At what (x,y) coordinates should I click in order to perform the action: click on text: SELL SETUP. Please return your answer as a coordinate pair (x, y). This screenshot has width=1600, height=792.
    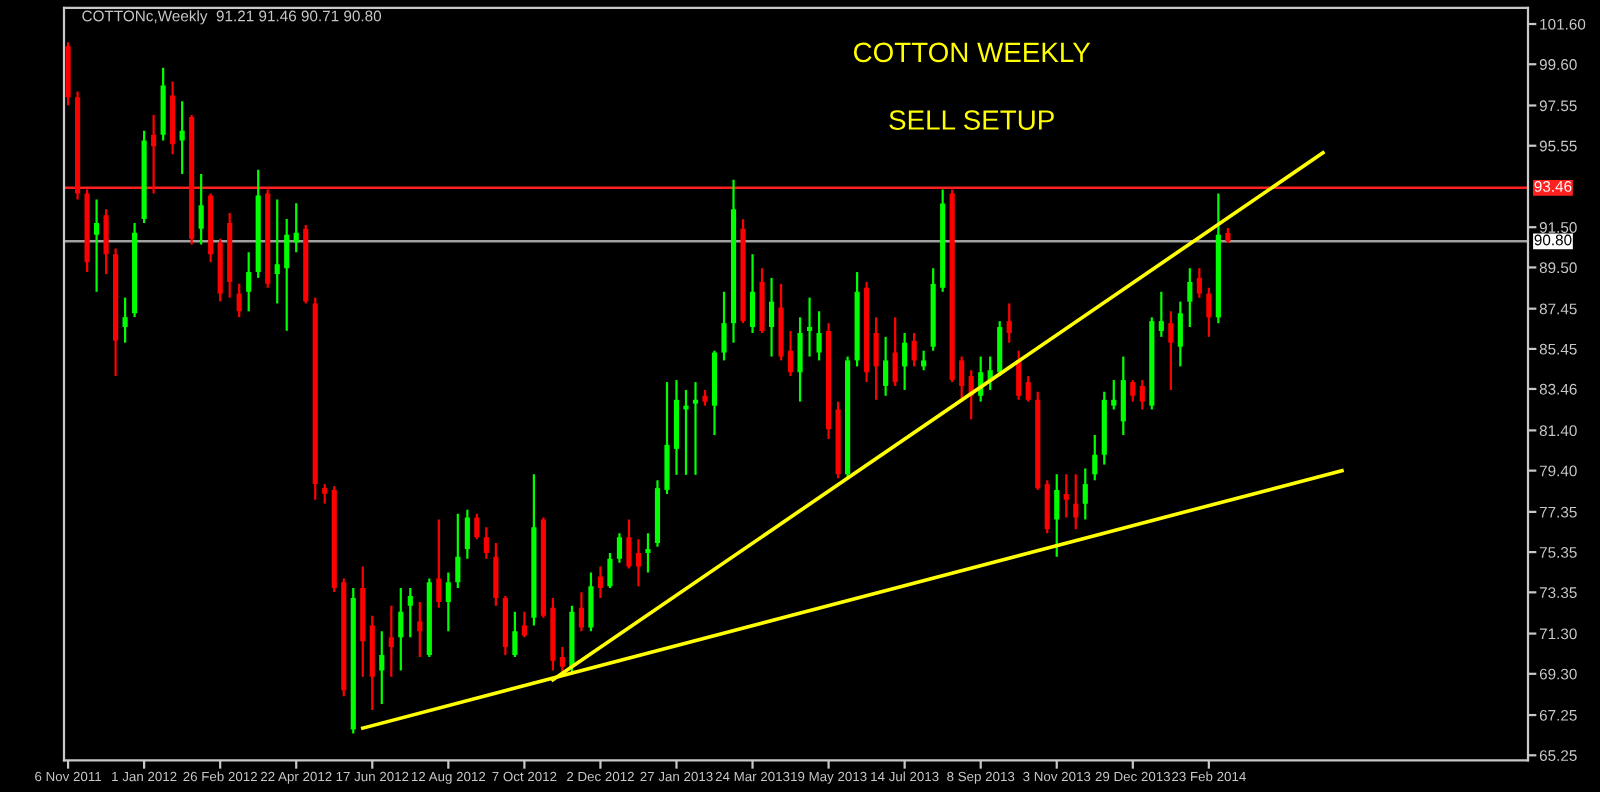
    Looking at the image, I should click on (971, 120).